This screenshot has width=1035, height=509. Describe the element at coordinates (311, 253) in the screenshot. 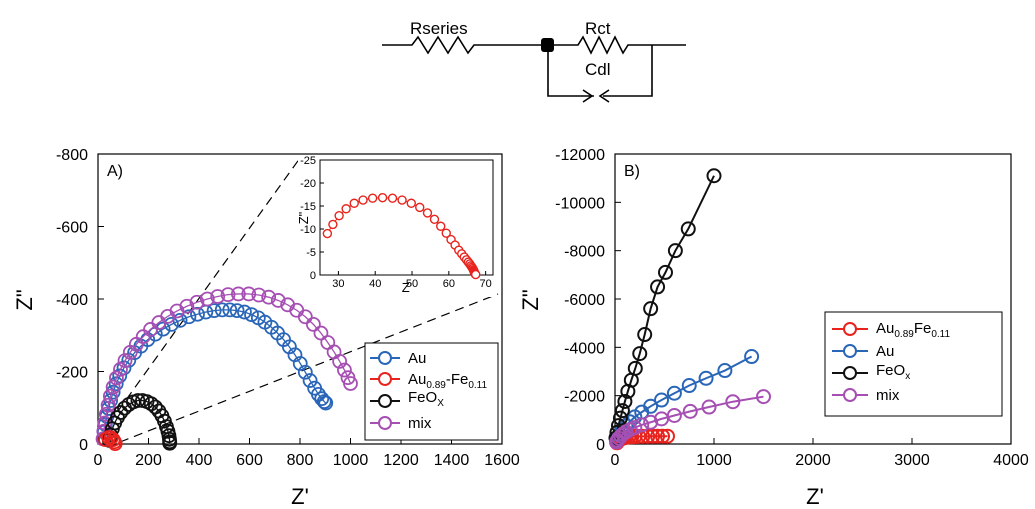

I see `inset-y-tick-label: -5` at that location.